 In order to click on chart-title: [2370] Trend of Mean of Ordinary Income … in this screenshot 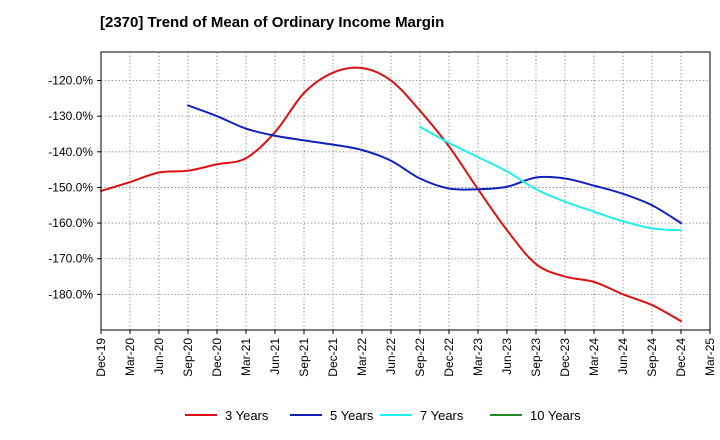, I will do `click(272, 22)`.